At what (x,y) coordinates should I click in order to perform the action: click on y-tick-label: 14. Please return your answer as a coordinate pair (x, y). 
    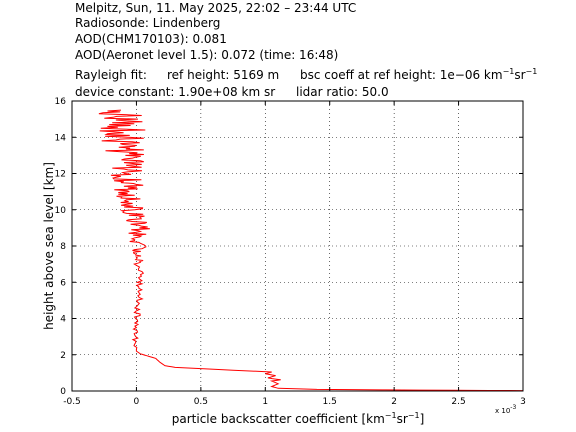
    Looking at the image, I should click on (61, 138).